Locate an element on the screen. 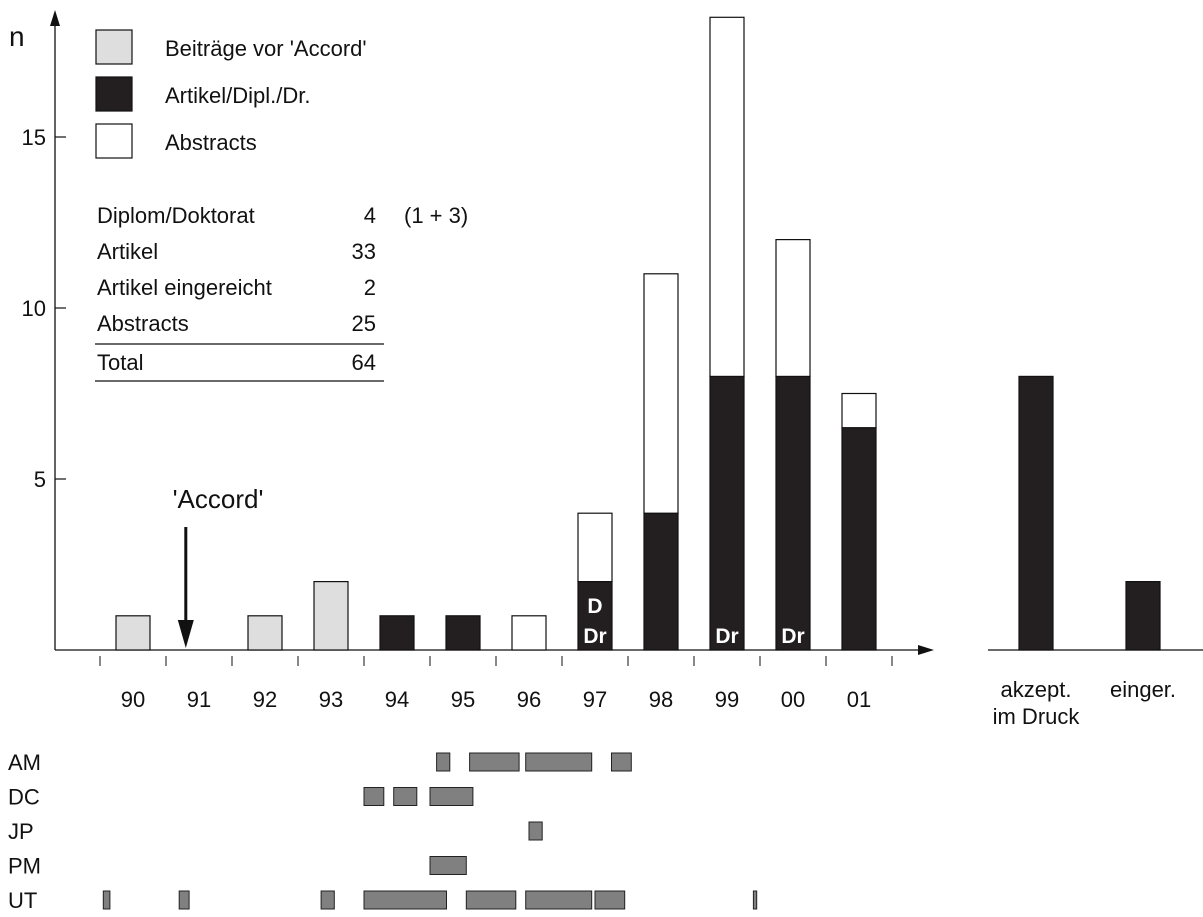 This screenshot has width=1203, height=917. table-row-value: 2 is located at coordinates (370, 287).